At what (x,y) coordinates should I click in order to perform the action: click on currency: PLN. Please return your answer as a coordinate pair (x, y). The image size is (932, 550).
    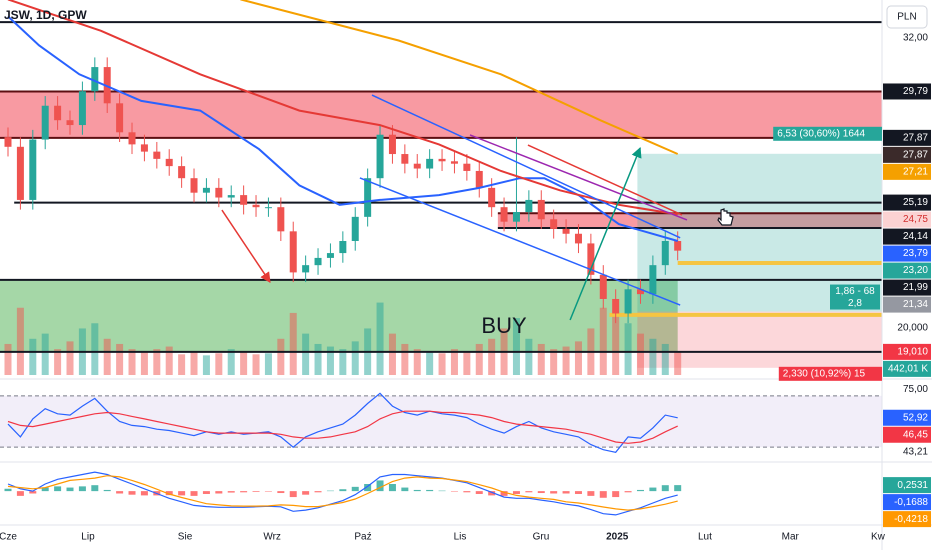
    Looking at the image, I should click on (906, 17).